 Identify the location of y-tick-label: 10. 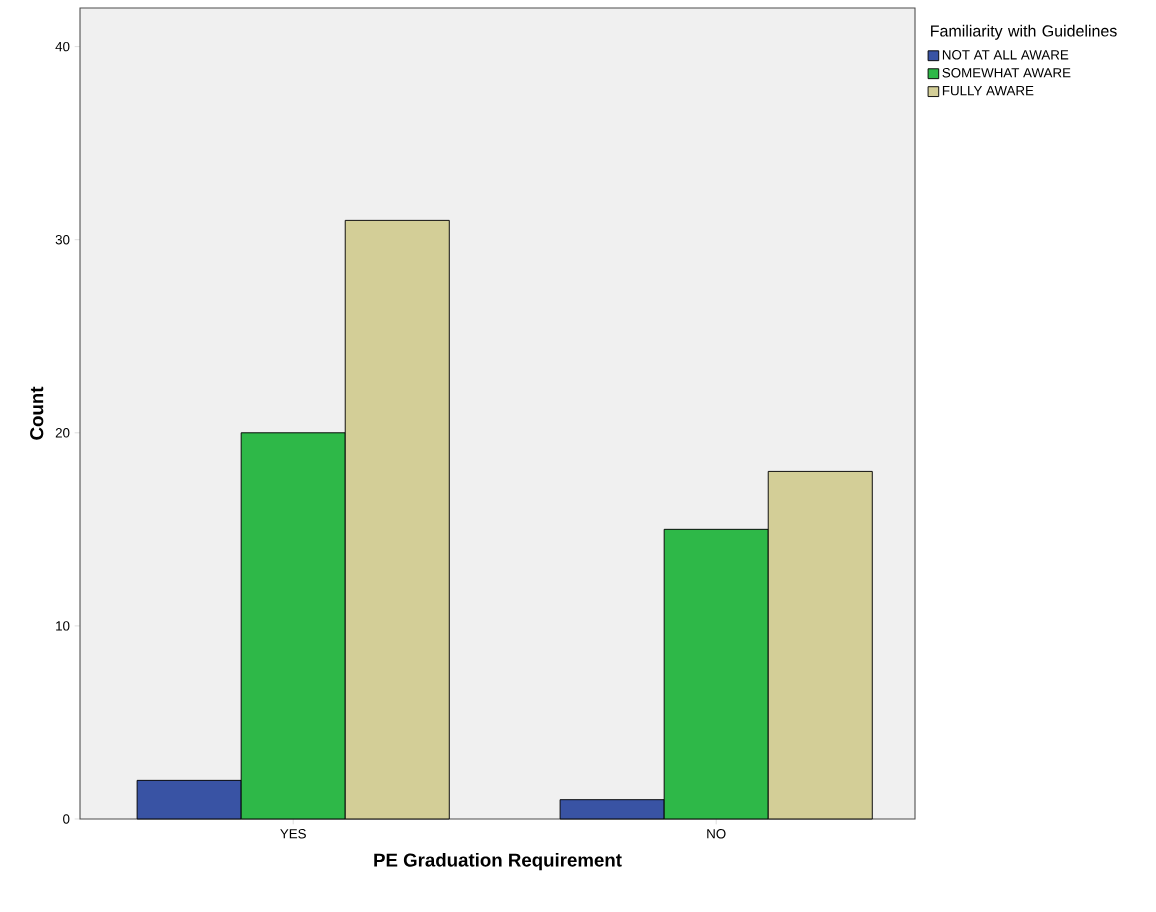
(63, 626).